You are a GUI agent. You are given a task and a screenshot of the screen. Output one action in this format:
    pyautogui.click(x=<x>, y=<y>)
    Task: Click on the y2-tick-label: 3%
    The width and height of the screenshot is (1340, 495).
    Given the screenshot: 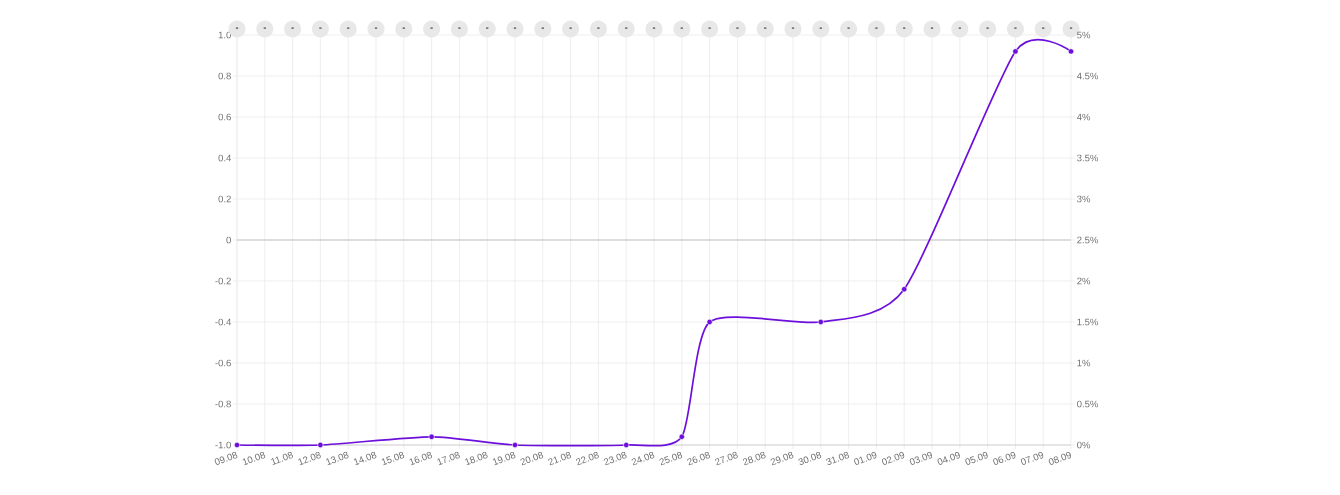 What is the action you would take?
    pyautogui.click(x=1084, y=199)
    